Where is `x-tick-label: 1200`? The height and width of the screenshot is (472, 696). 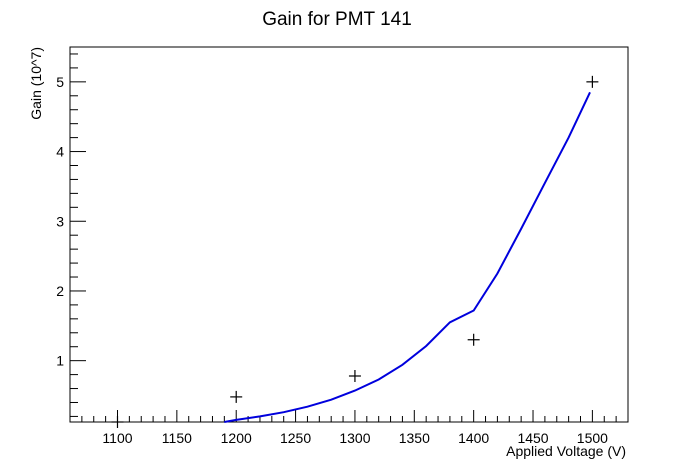 x-tick-label: 1200 is located at coordinates (236, 438).